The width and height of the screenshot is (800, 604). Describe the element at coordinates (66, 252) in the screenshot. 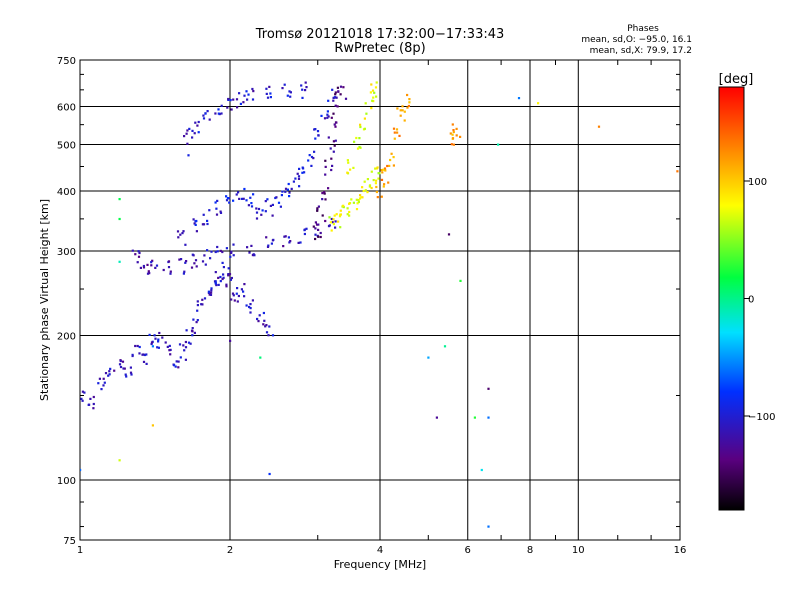

I see `y-tick-label: 300` at that location.